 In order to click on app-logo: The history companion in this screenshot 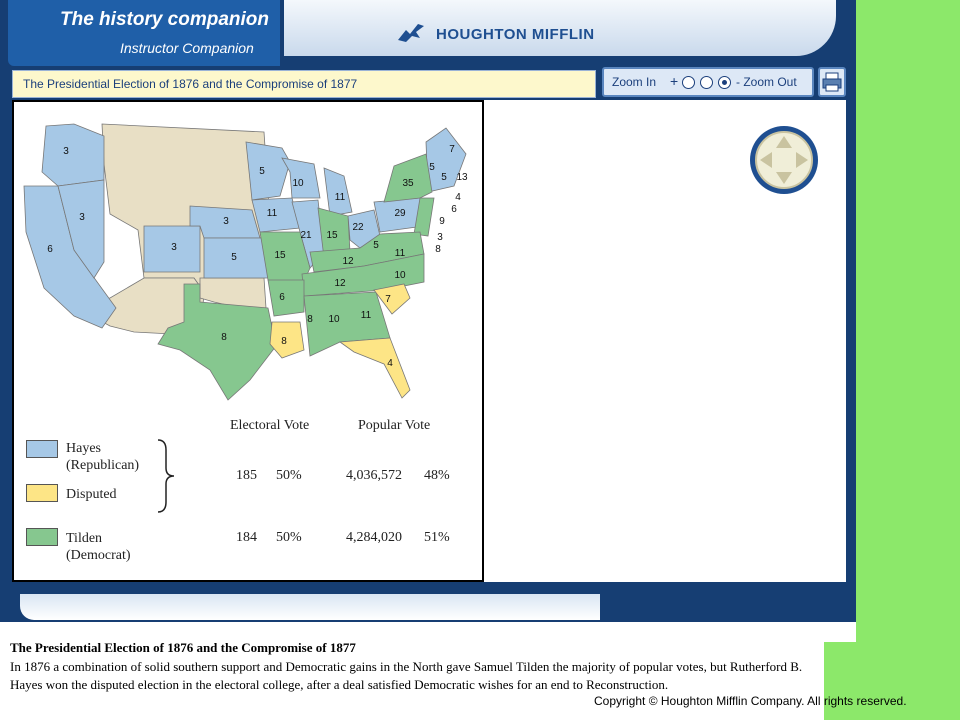, I will do `click(165, 19)`.